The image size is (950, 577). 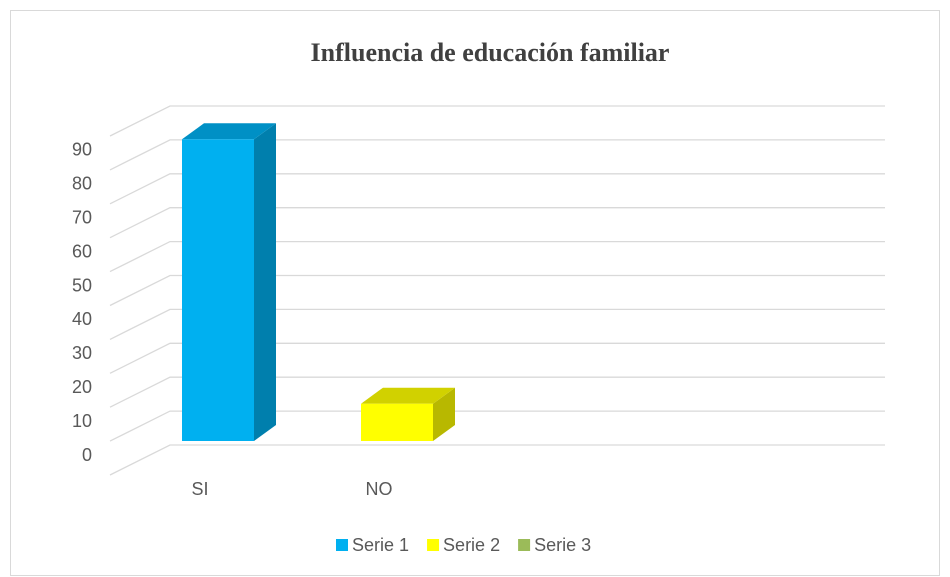 What do you see at coordinates (82, 251) in the screenshot?
I see `y-tick-label: 60` at bounding box center [82, 251].